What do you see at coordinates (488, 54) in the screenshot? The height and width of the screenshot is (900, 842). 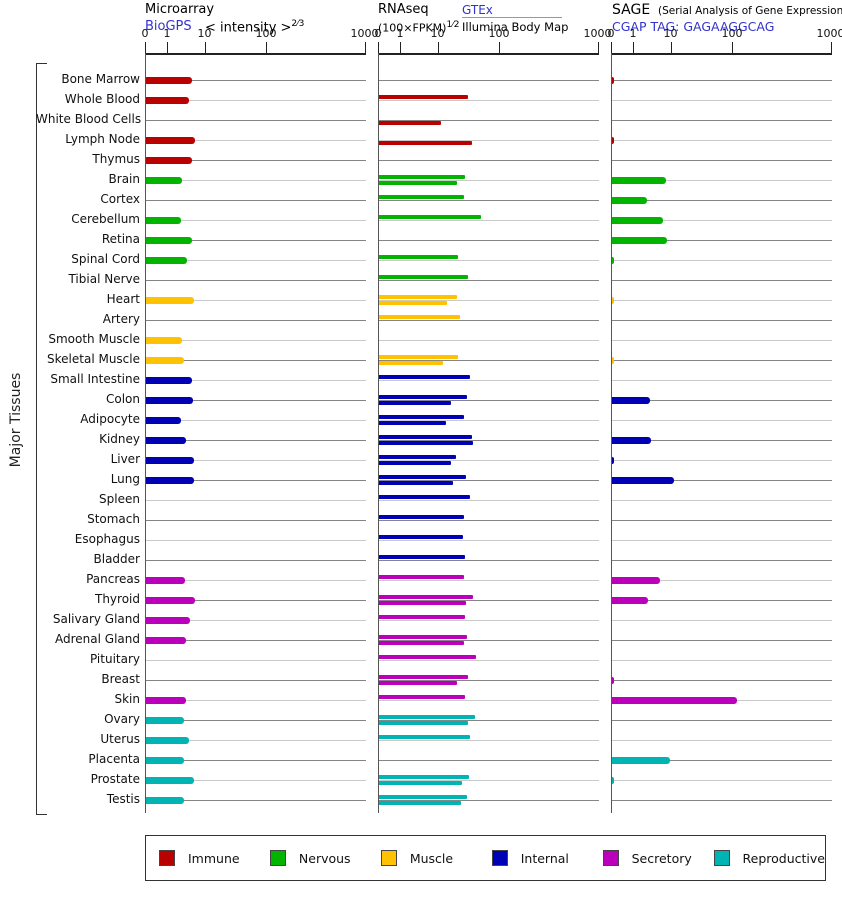 I see `x-axis-line` at bounding box center [488, 54].